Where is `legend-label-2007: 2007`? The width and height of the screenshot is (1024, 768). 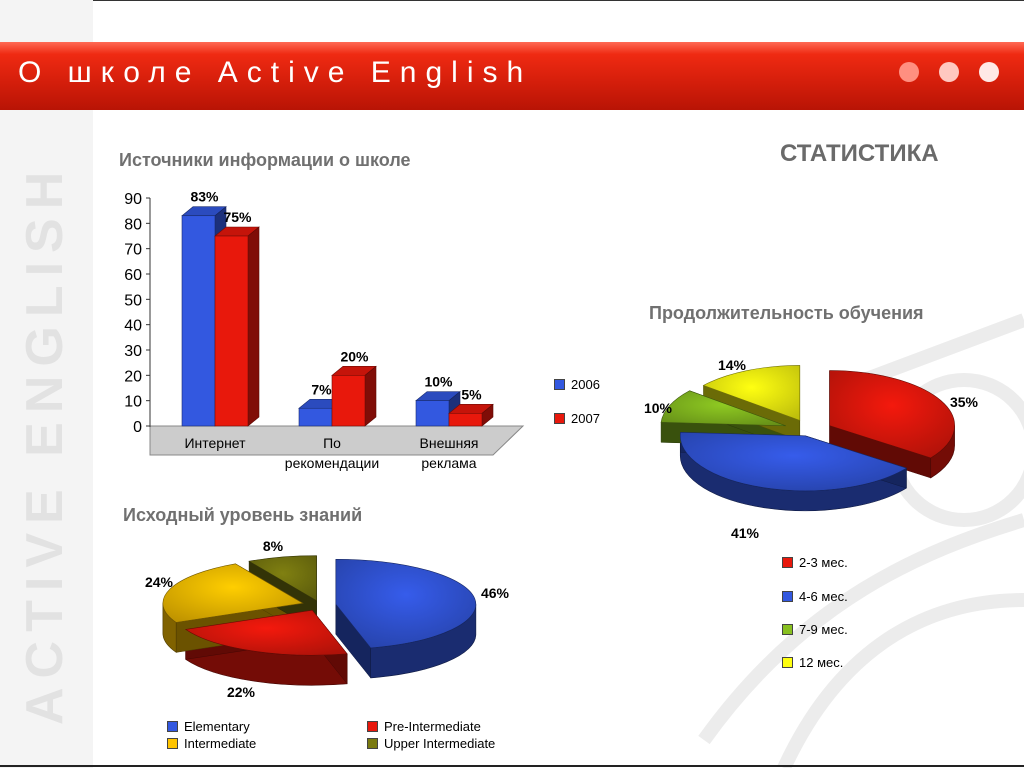
legend-label-2007: 2007 is located at coordinates (585, 418).